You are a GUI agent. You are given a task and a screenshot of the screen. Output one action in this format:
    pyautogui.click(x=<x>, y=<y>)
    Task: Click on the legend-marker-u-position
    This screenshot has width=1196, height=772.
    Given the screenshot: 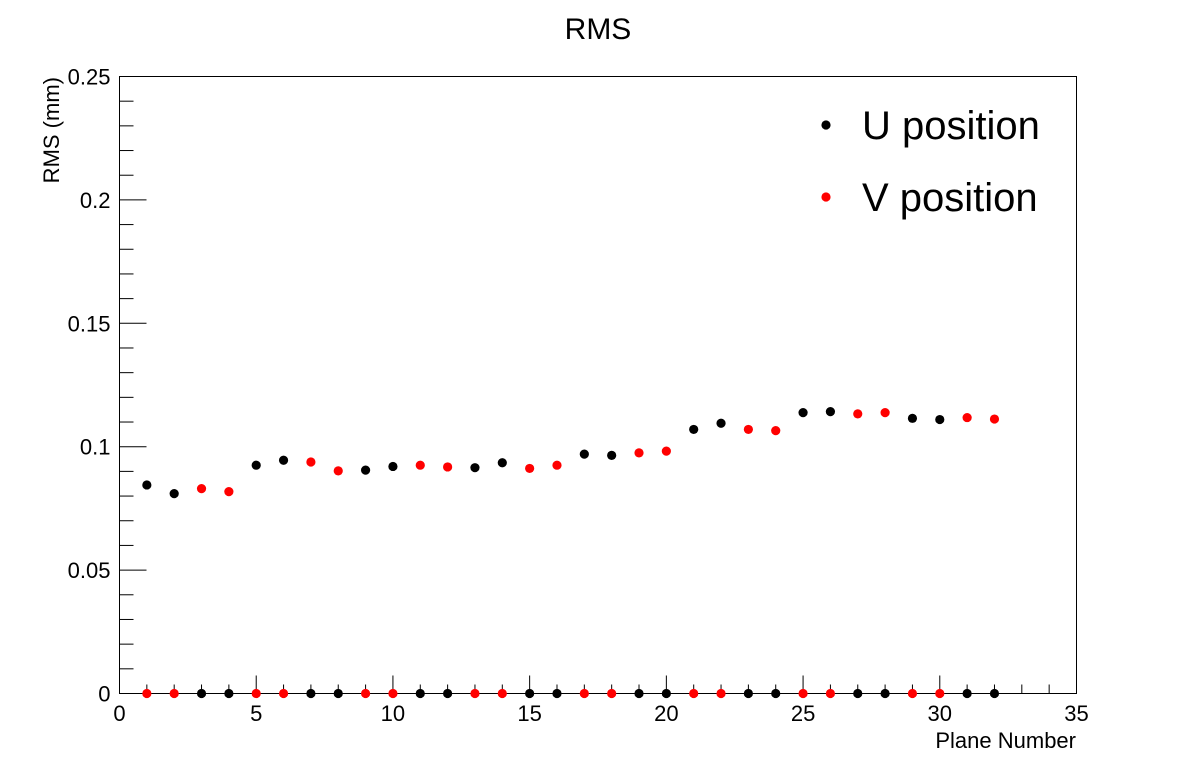 What is the action you would take?
    pyautogui.click(x=826, y=125)
    